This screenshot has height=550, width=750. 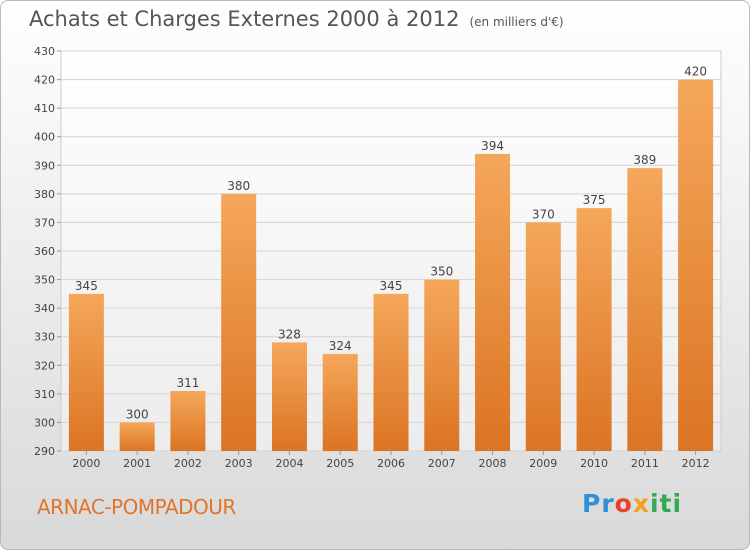 What do you see at coordinates (44, 422) in the screenshot?
I see `y-tick-label: 300` at bounding box center [44, 422].